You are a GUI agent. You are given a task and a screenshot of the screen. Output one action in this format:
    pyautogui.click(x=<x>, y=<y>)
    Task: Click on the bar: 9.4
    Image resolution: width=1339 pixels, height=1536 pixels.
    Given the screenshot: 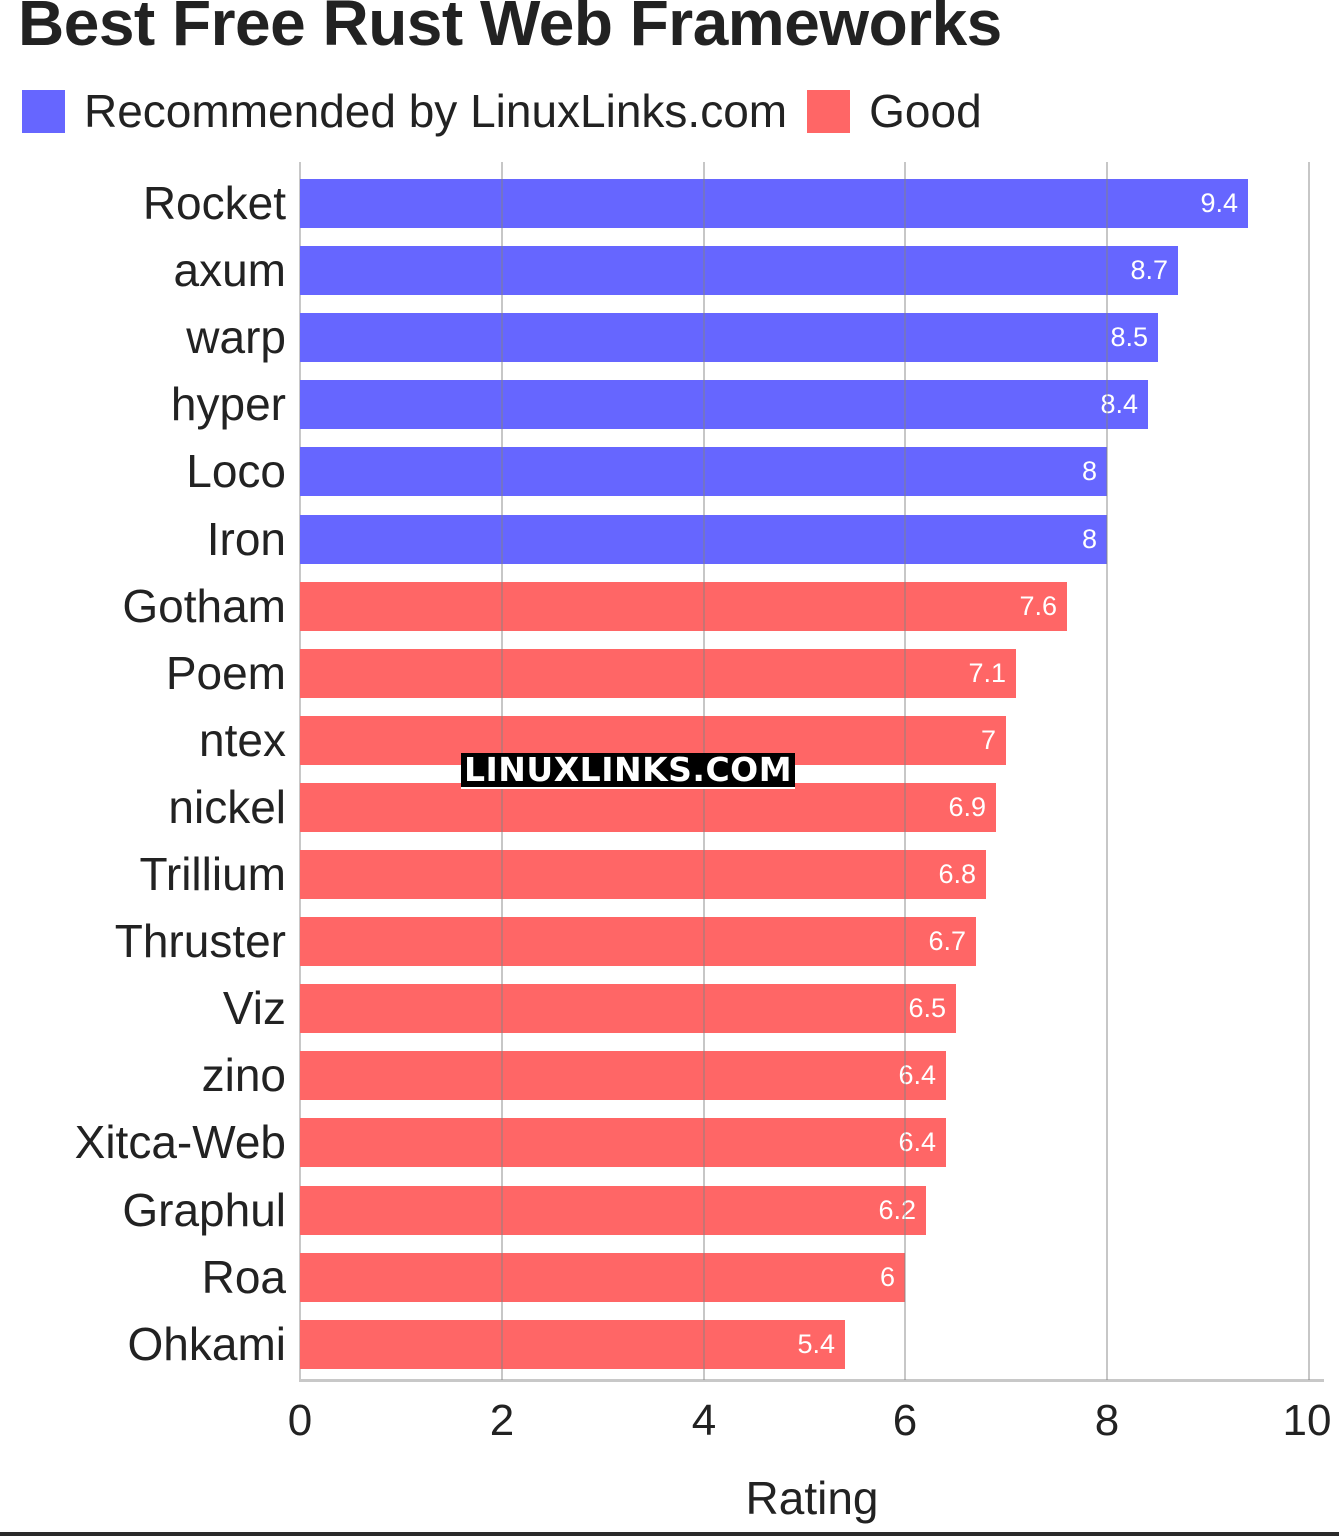 What is the action you would take?
    pyautogui.click(x=774, y=203)
    